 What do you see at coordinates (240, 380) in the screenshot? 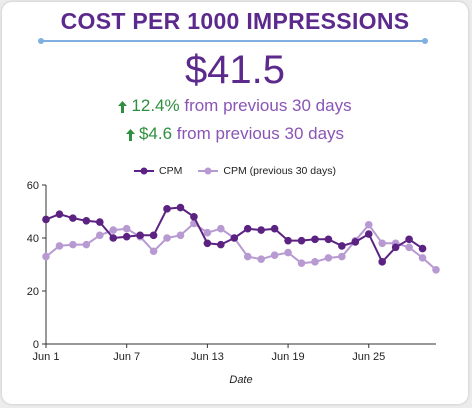
I see `x-axis-title: Date` at bounding box center [240, 380].